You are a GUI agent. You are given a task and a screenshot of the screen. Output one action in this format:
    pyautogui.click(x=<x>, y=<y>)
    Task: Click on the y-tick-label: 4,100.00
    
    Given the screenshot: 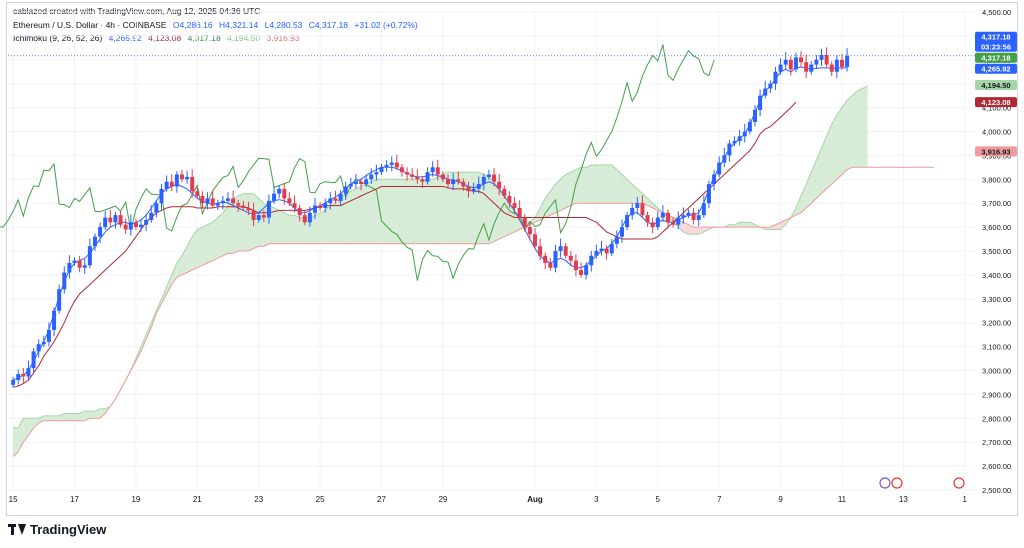 What is the action you would take?
    pyautogui.click(x=996, y=108)
    